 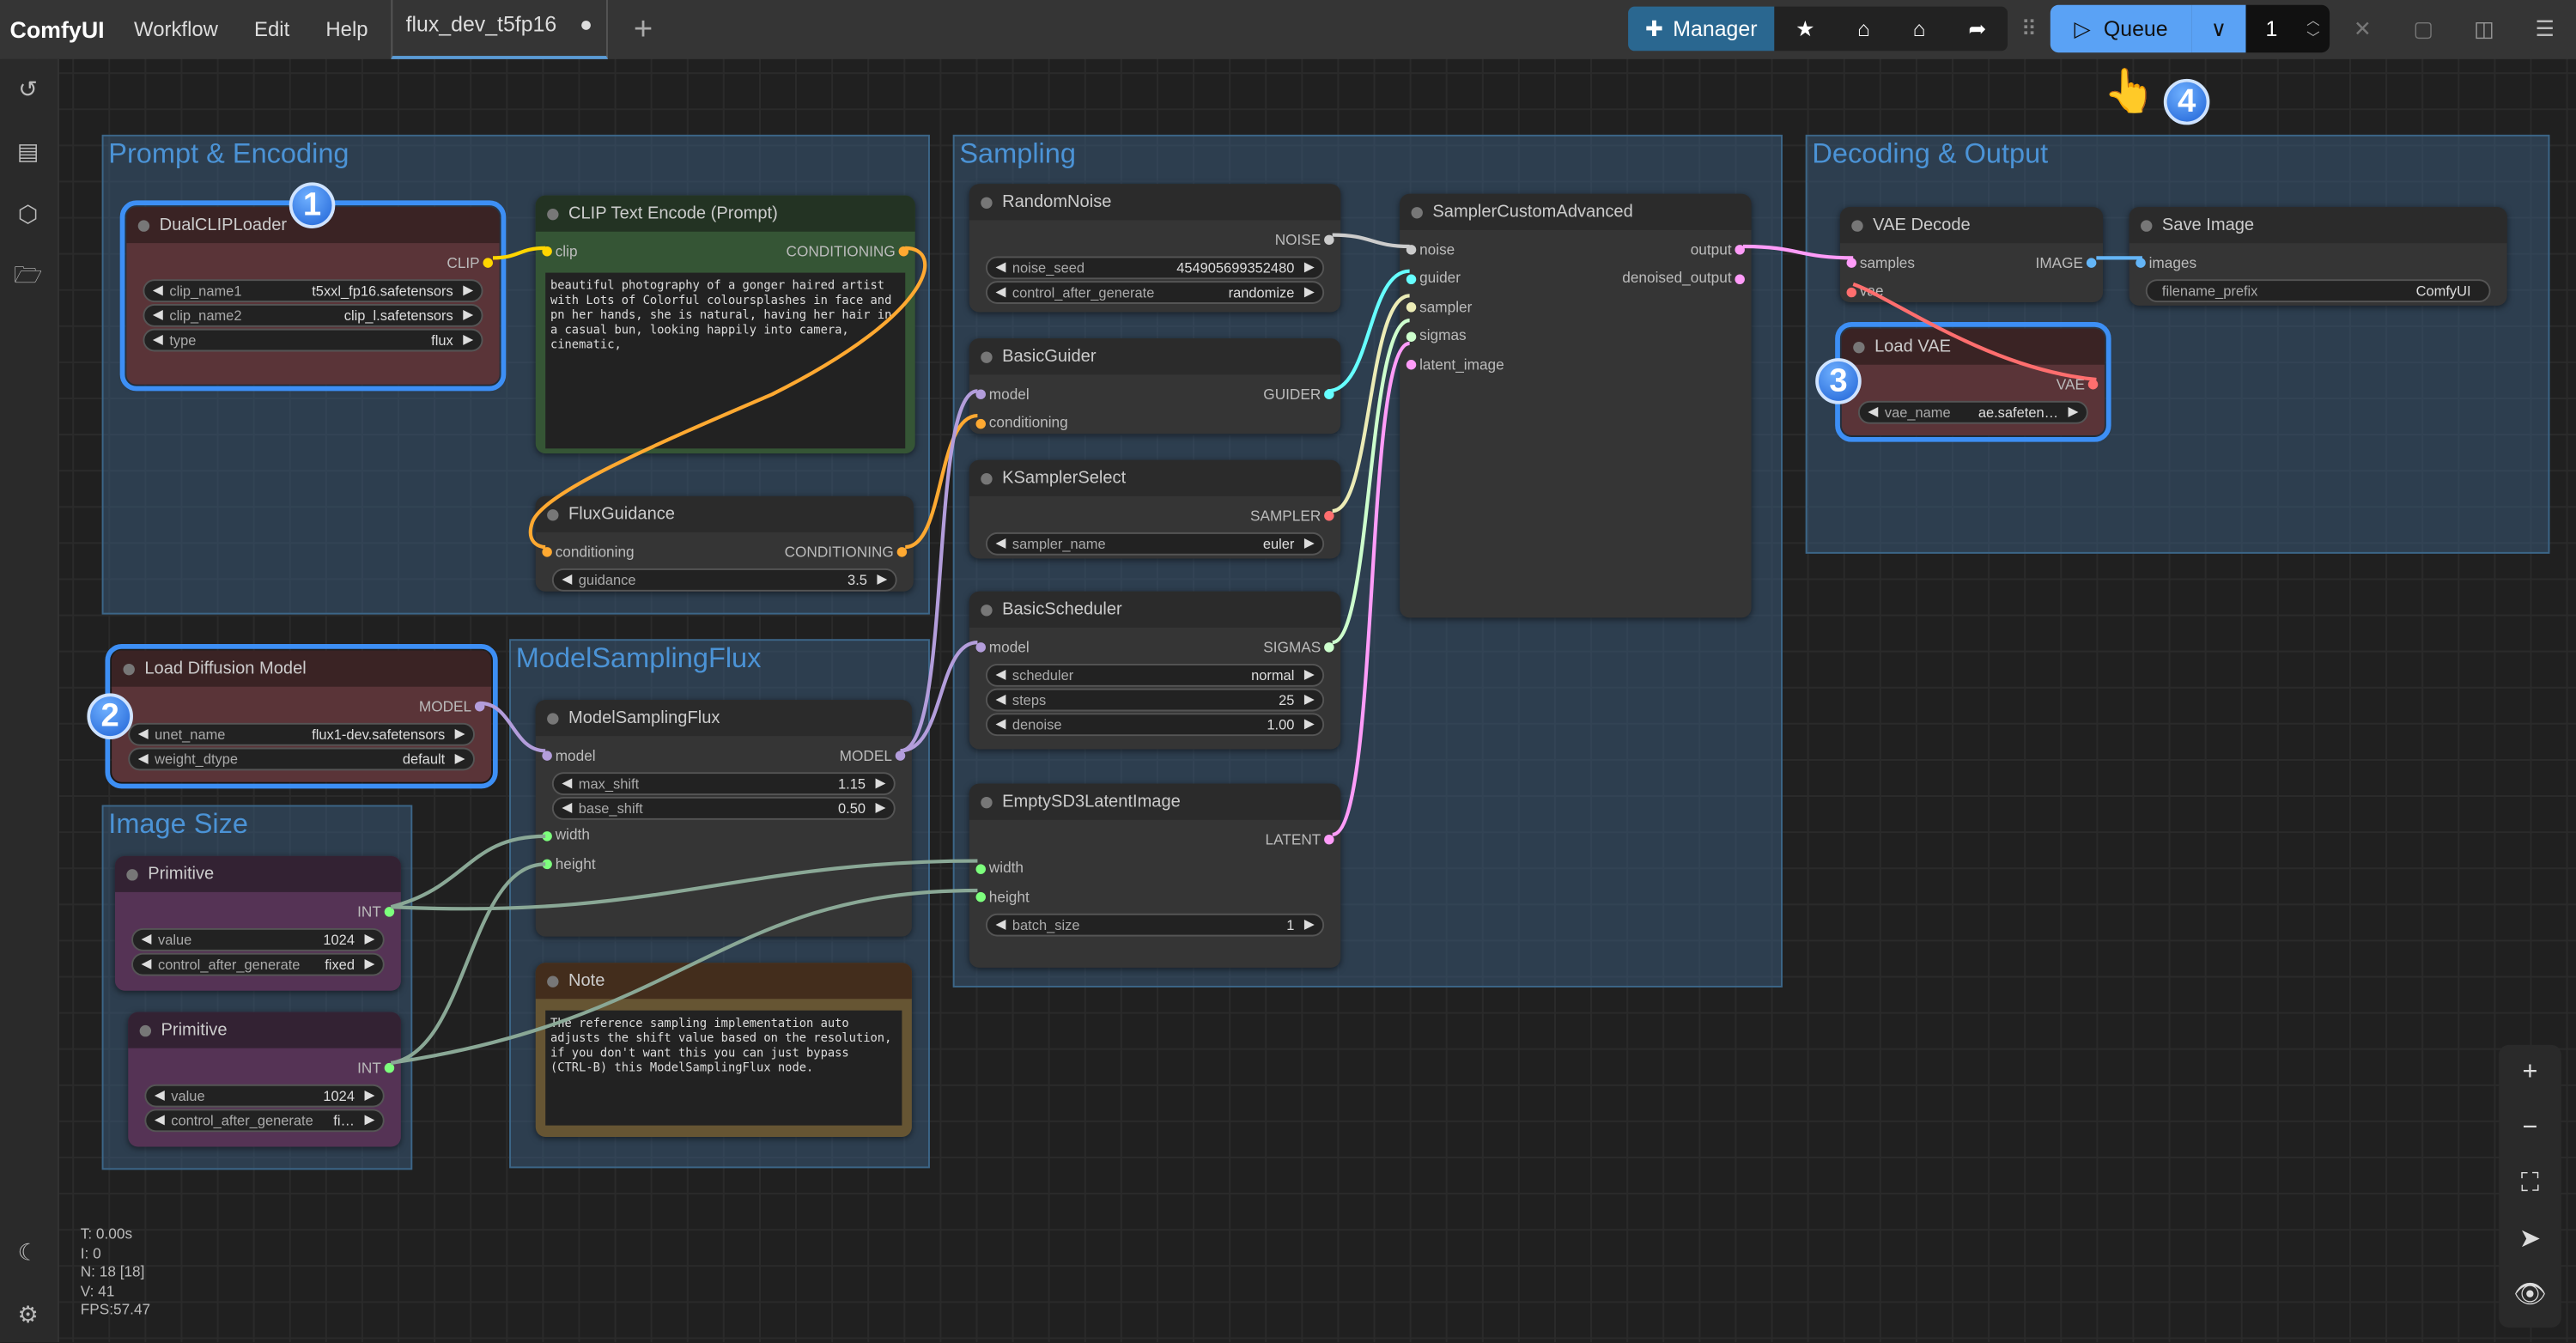 I want to click on widget-unet_name: ◀ unet_name flux1-dev.safetensors ▶, so click(x=301, y=733).